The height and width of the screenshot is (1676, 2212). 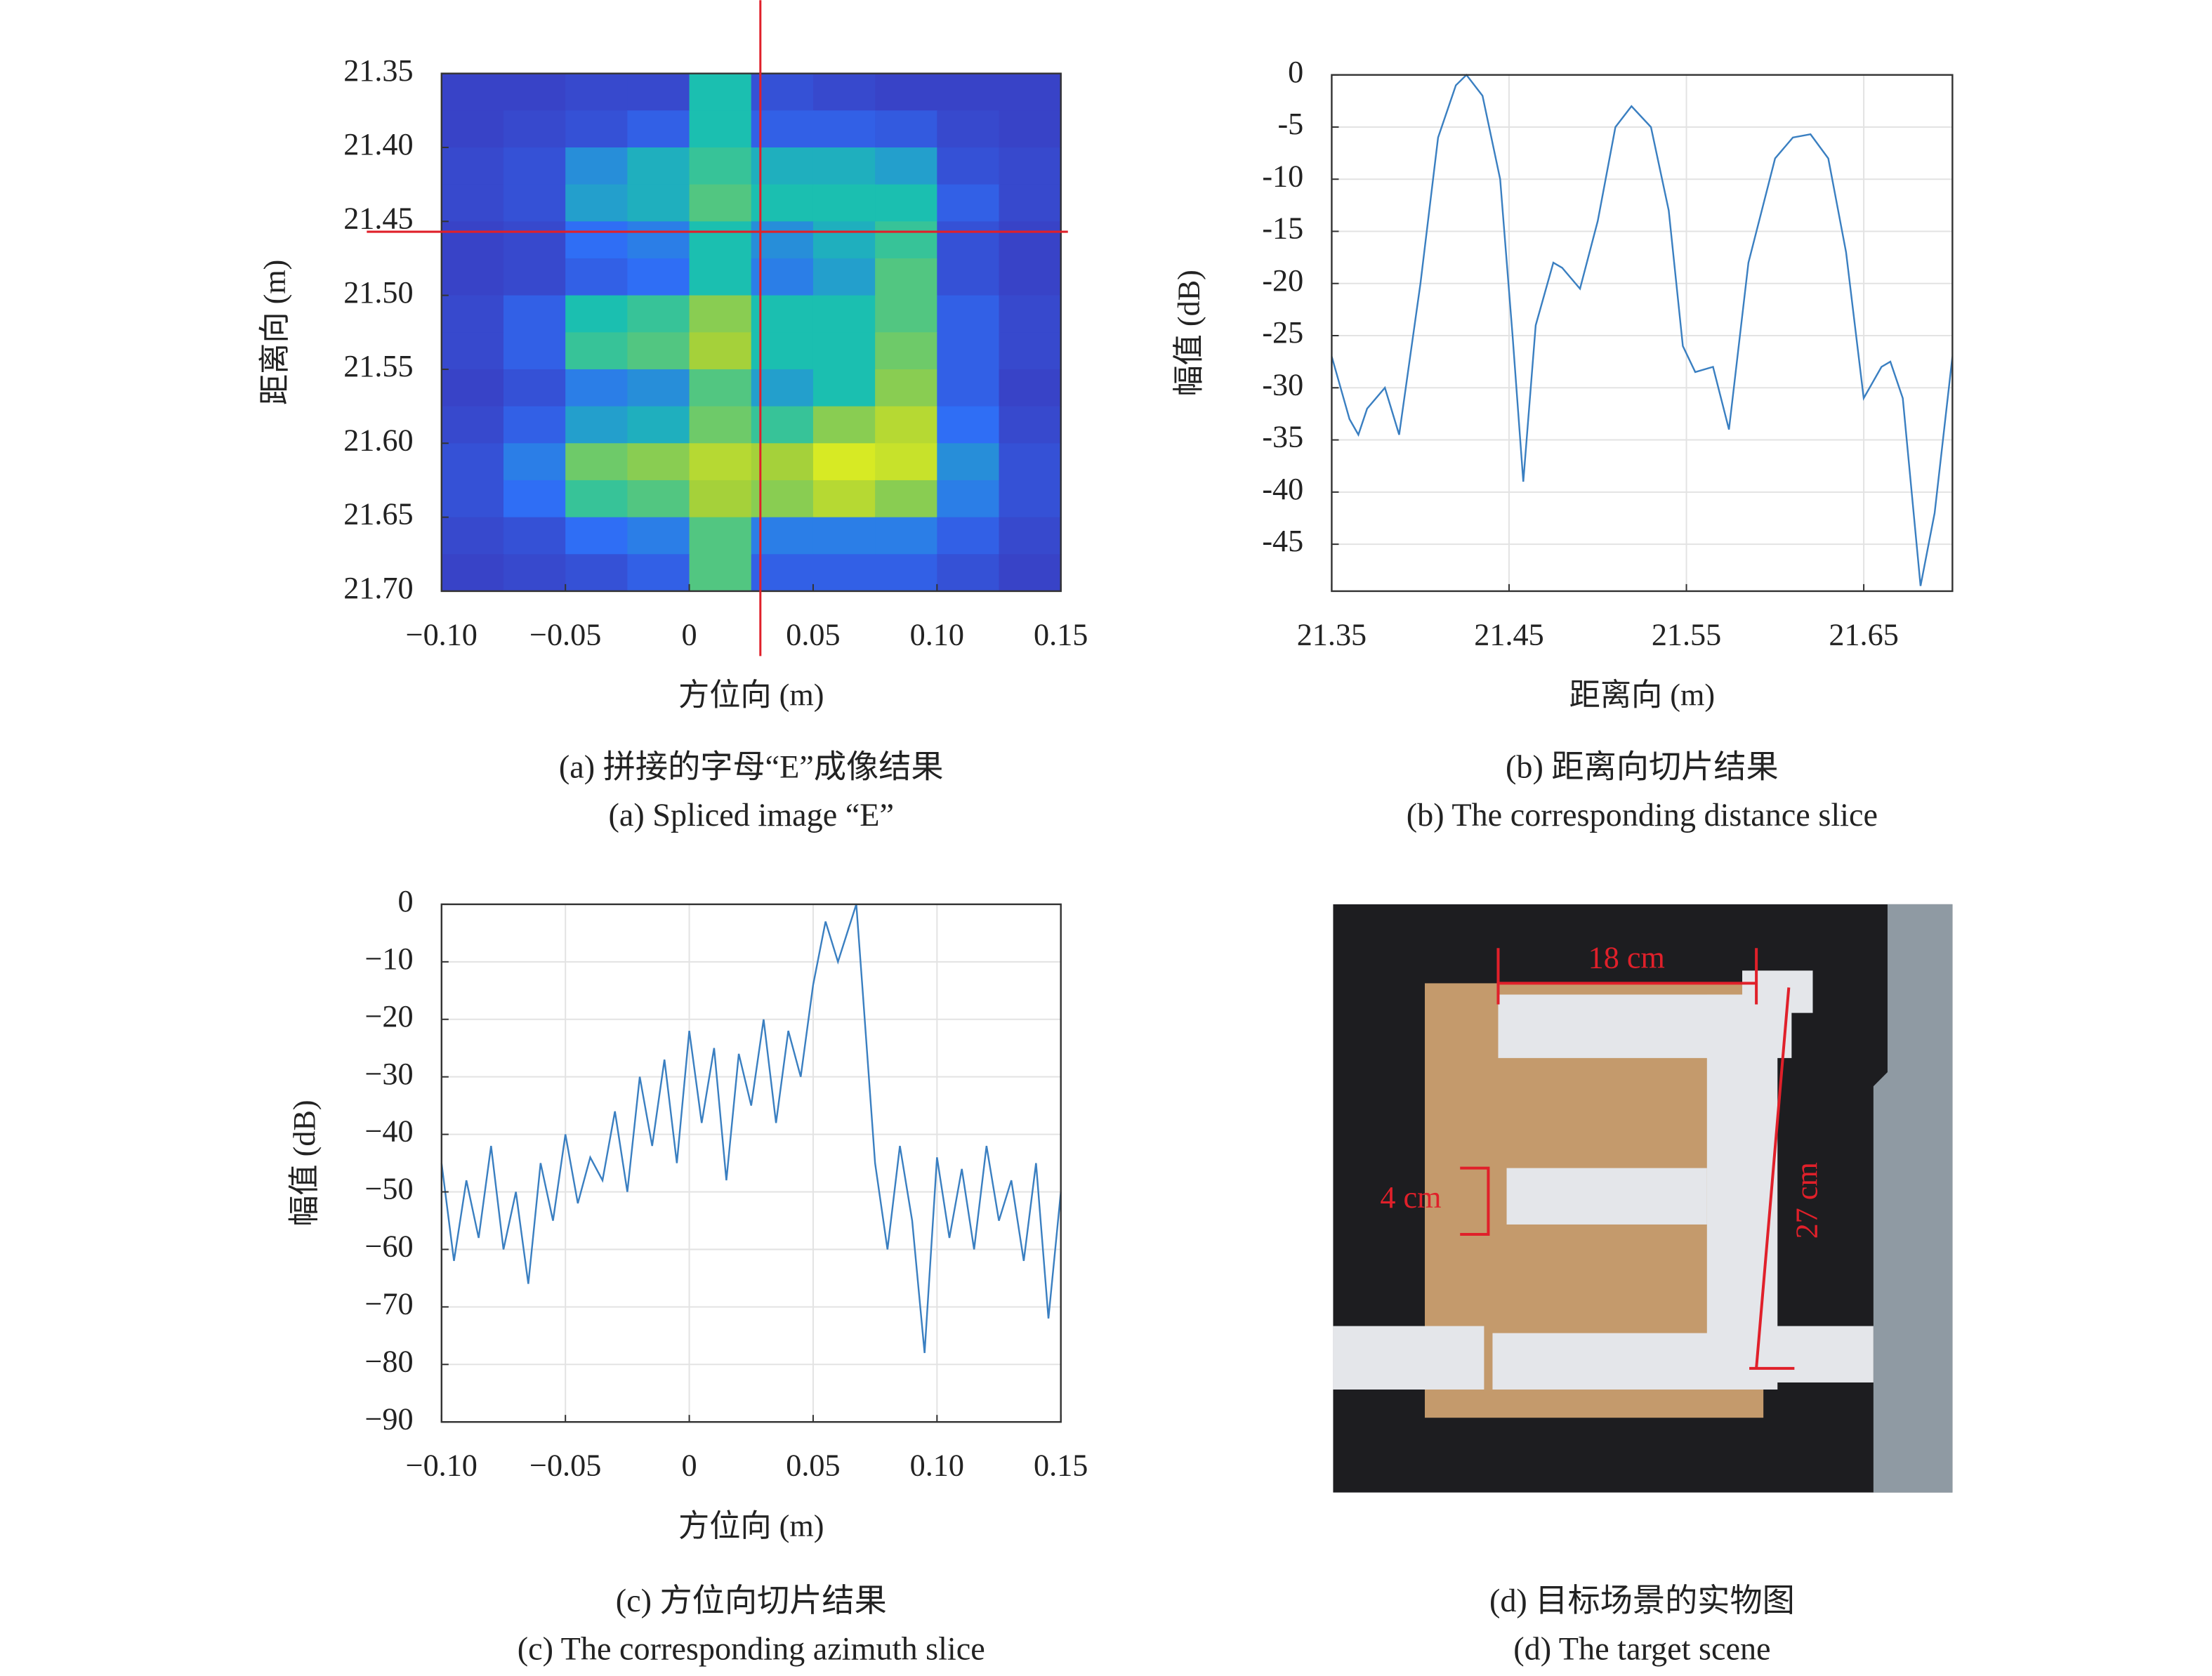 I want to click on data-line, so click(x=1642, y=329).